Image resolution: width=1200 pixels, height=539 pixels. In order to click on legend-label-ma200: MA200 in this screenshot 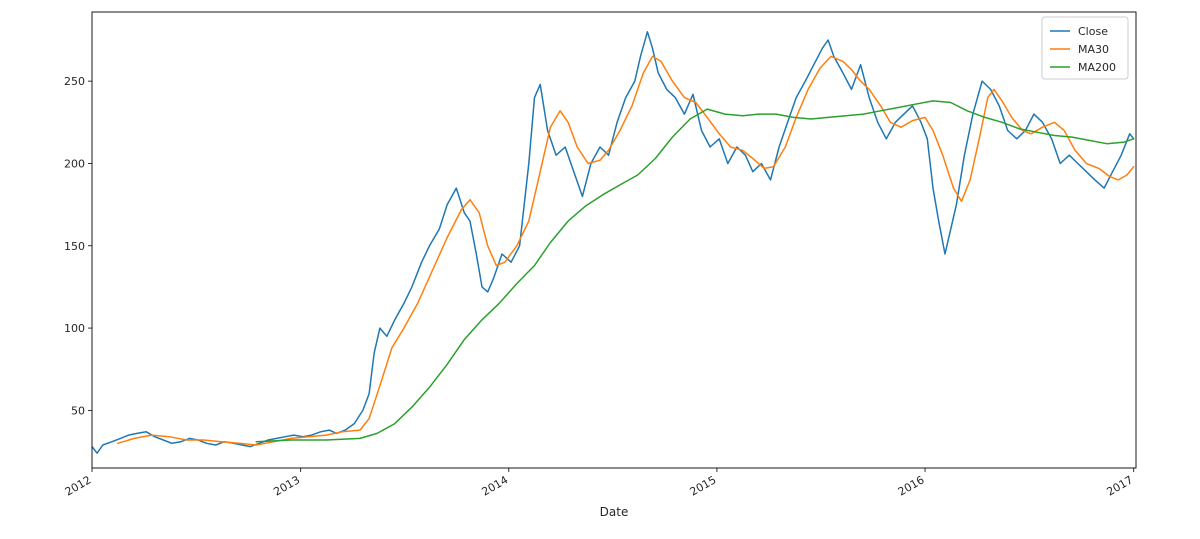, I will do `click(1097, 67)`.